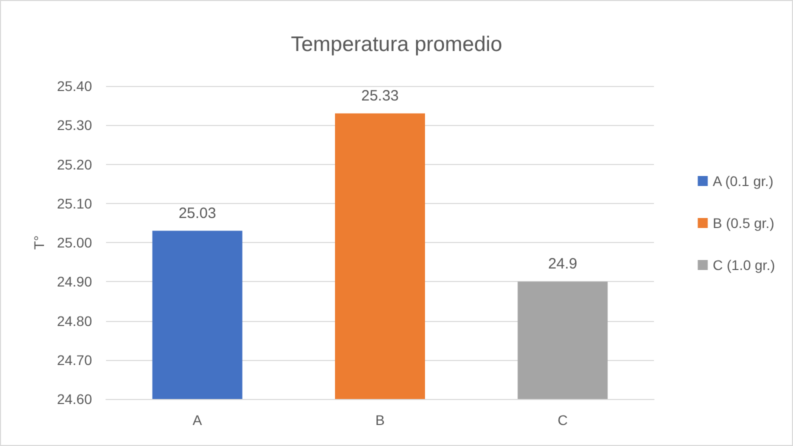 The height and width of the screenshot is (446, 793). Describe the element at coordinates (197, 213) in the screenshot. I see `data-label: 25.03` at that location.